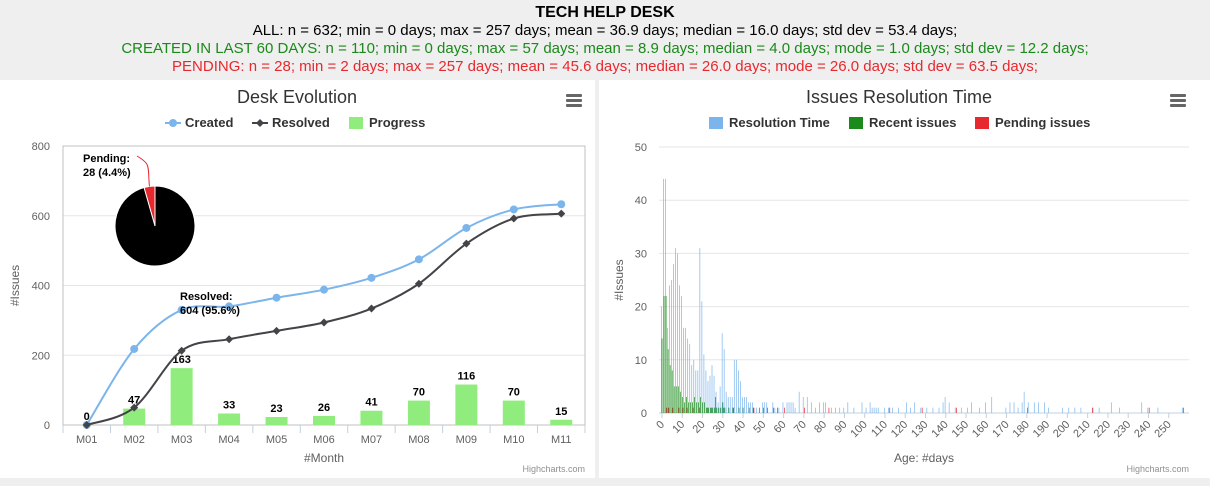  What do you see at coordinates (769, 122) in the screenshot?
I see `legend-item-resolution-time: Resolution Time` at bounding box center [769, 122].